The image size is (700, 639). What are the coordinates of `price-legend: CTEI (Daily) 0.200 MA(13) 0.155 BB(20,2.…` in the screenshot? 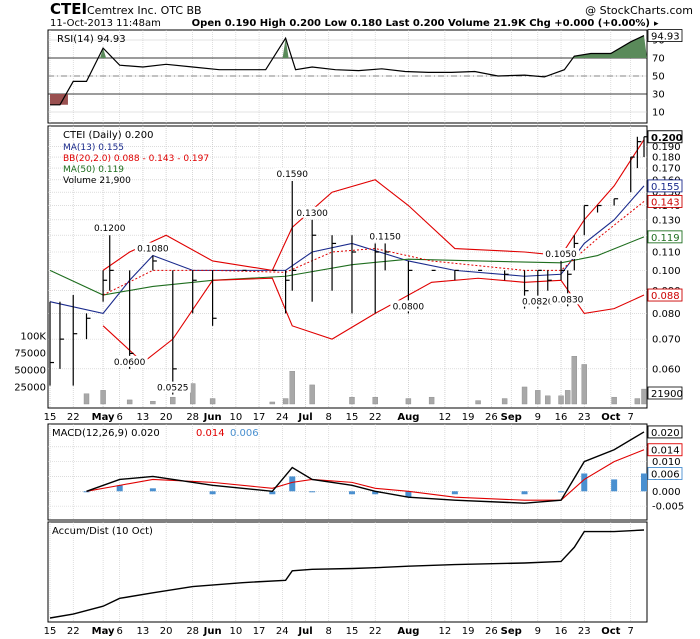 It's located at (136, 158).